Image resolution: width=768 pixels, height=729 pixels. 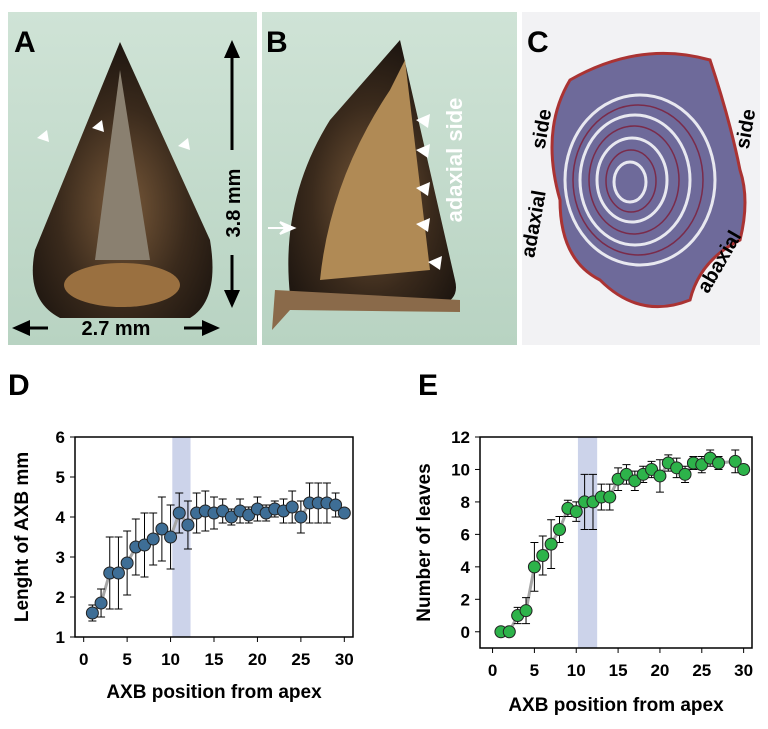 I want to click on y-axis-label: Number of leaves, so click(x=424, y=542).